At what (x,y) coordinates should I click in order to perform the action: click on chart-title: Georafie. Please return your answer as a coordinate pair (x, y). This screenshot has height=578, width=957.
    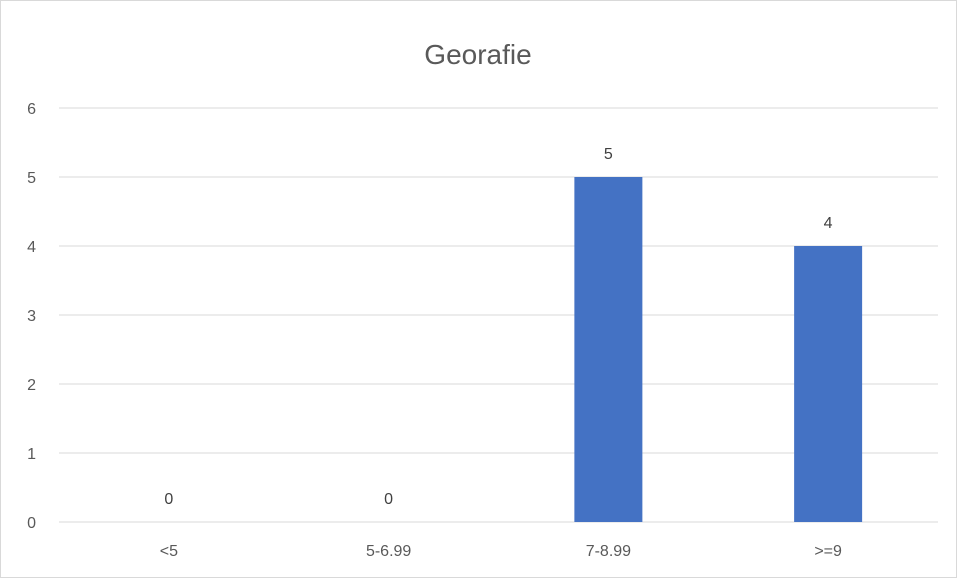
    Looking at the image, I should click on (477, 54).